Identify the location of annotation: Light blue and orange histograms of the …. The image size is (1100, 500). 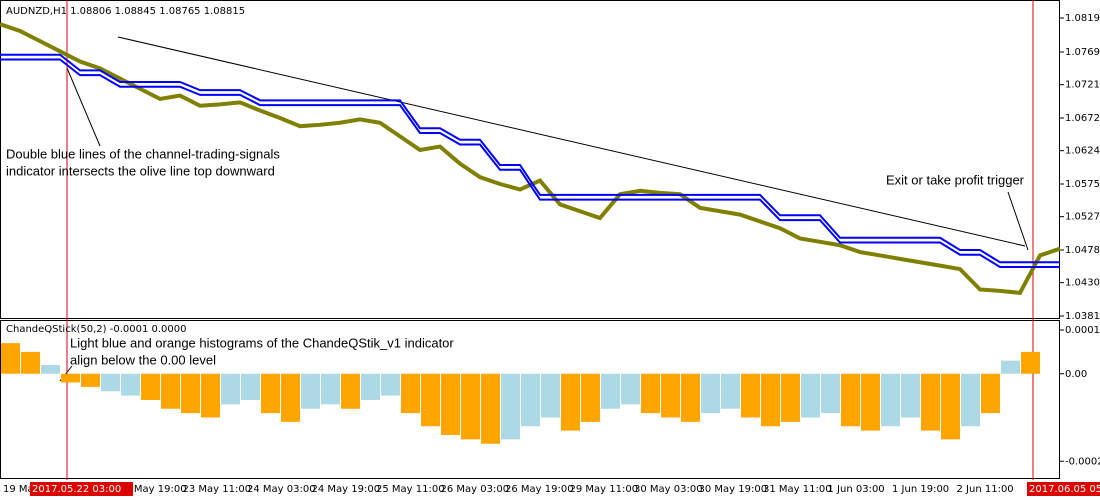
(262, 342).